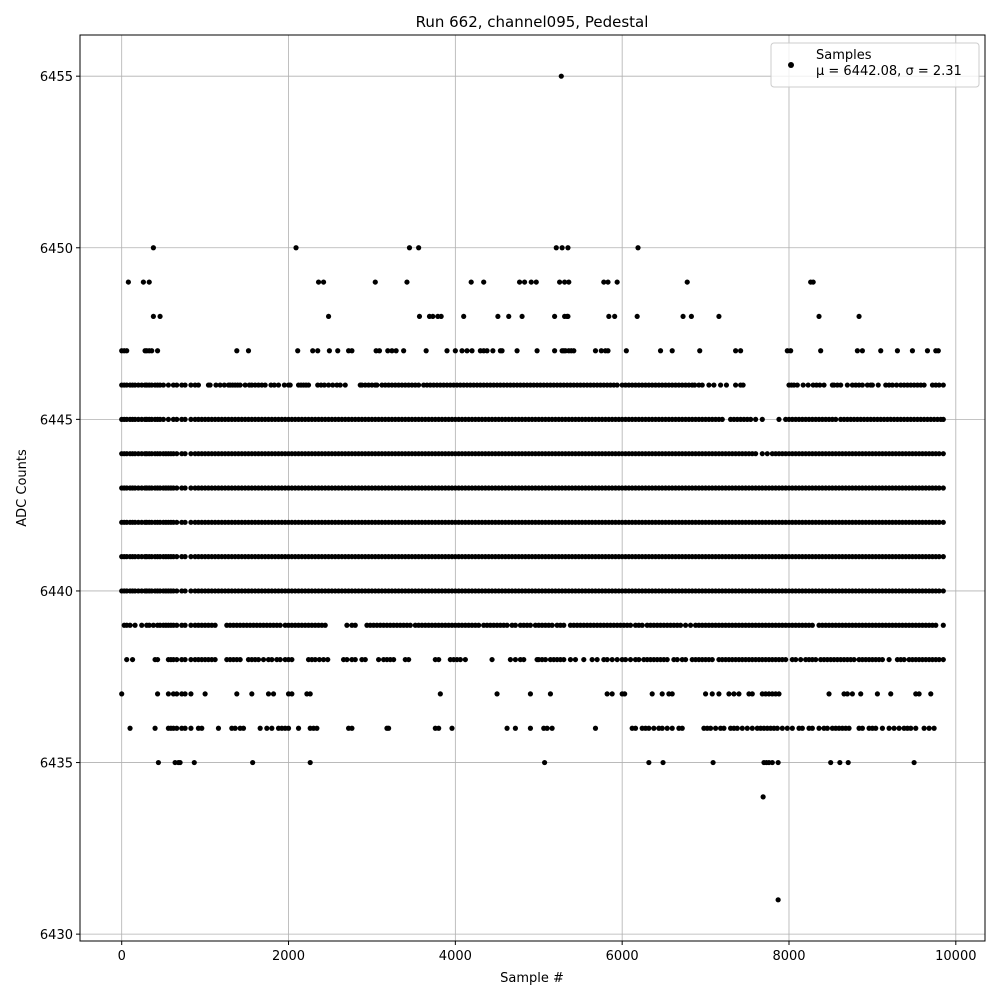 This screenshot has height=1004, width=1000. What do you see at coordinates (288, 956) in the screenshot?
I see `x-tick-label: 2000` at bounding box center [288, 956].